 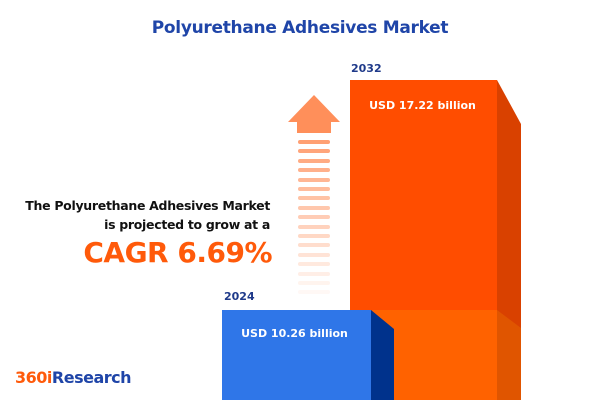 What do you see at coordinates (366, 68) in the screenshot?
I see `year-label-2032: 2032` at bounding box center [366, 68].